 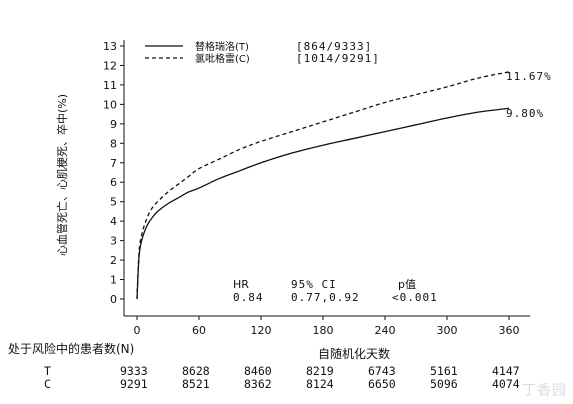 What do you see at coordinates (325, 297) in the screenshot?
I see `stats-value-ci: 0.77,0.92` at bounding box center [325, 297].